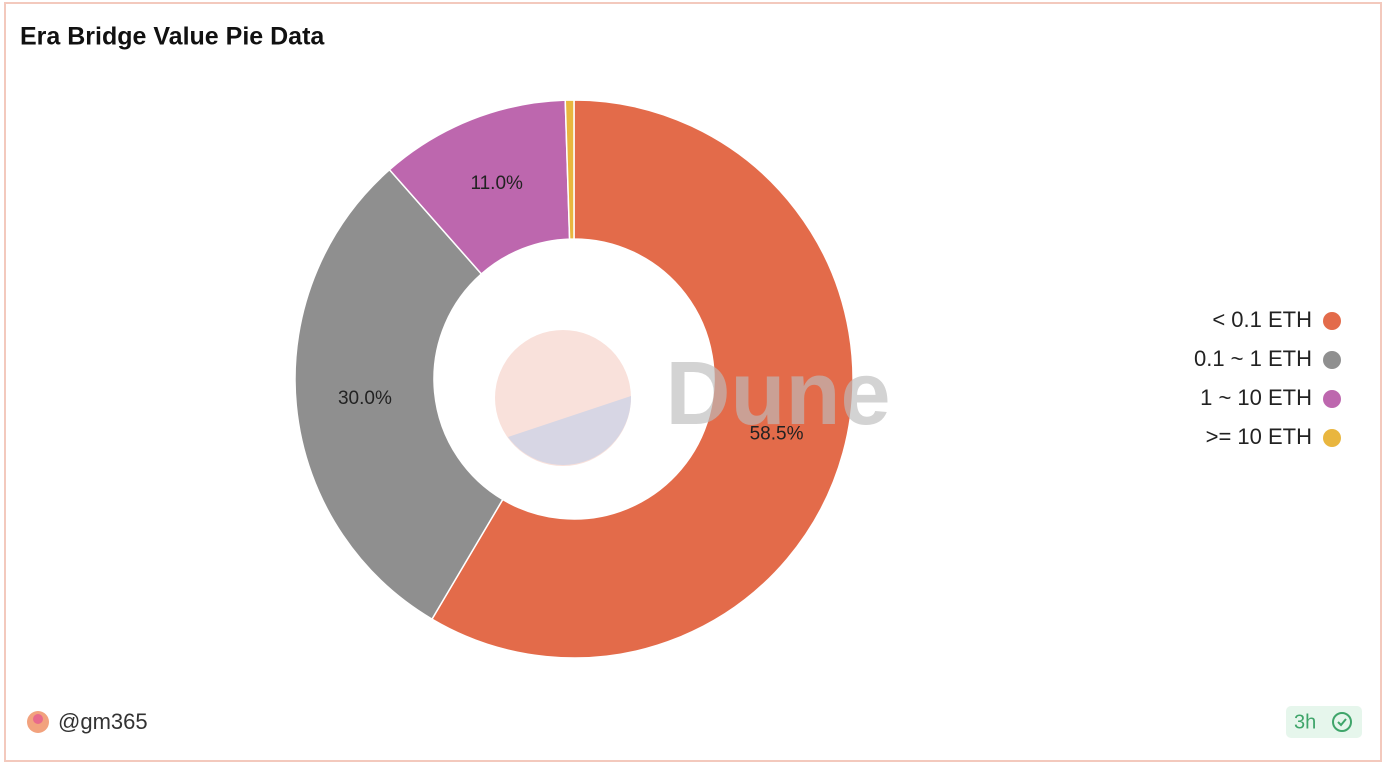  What do you see at coordinates (1267, 378) in the screenshot?
I see `legend: < 0.1 ETH 0.1 ~ 1 ETH 1 ~ 10 ETH >= 10 ETH` at bounding box center [1267, 378].